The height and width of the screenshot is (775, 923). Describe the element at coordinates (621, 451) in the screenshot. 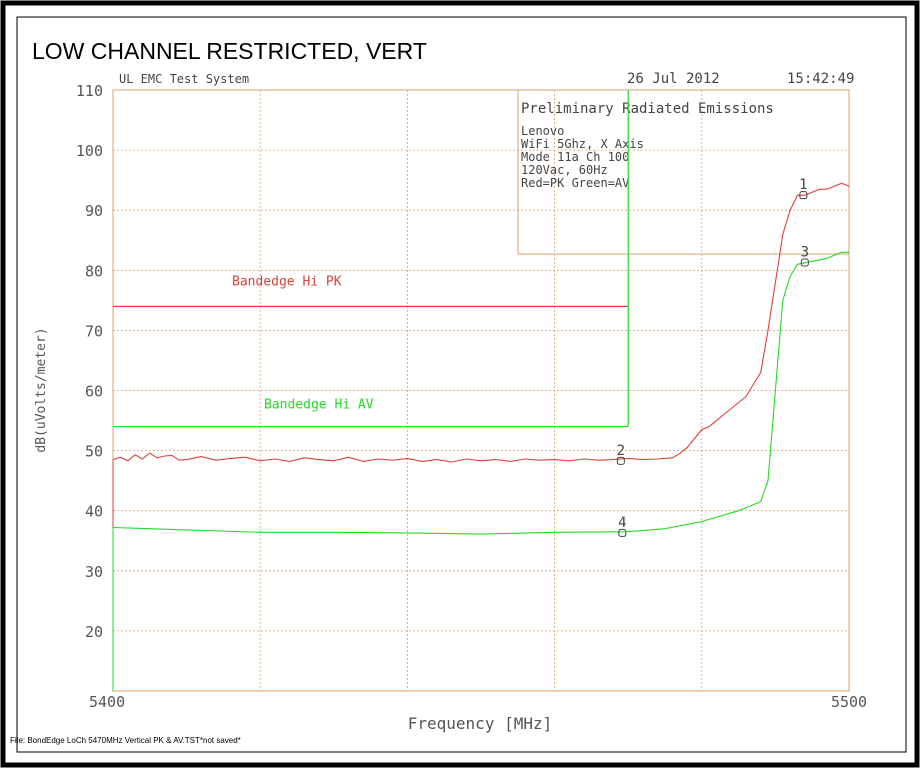

I see `marker-label: 2` at that location.